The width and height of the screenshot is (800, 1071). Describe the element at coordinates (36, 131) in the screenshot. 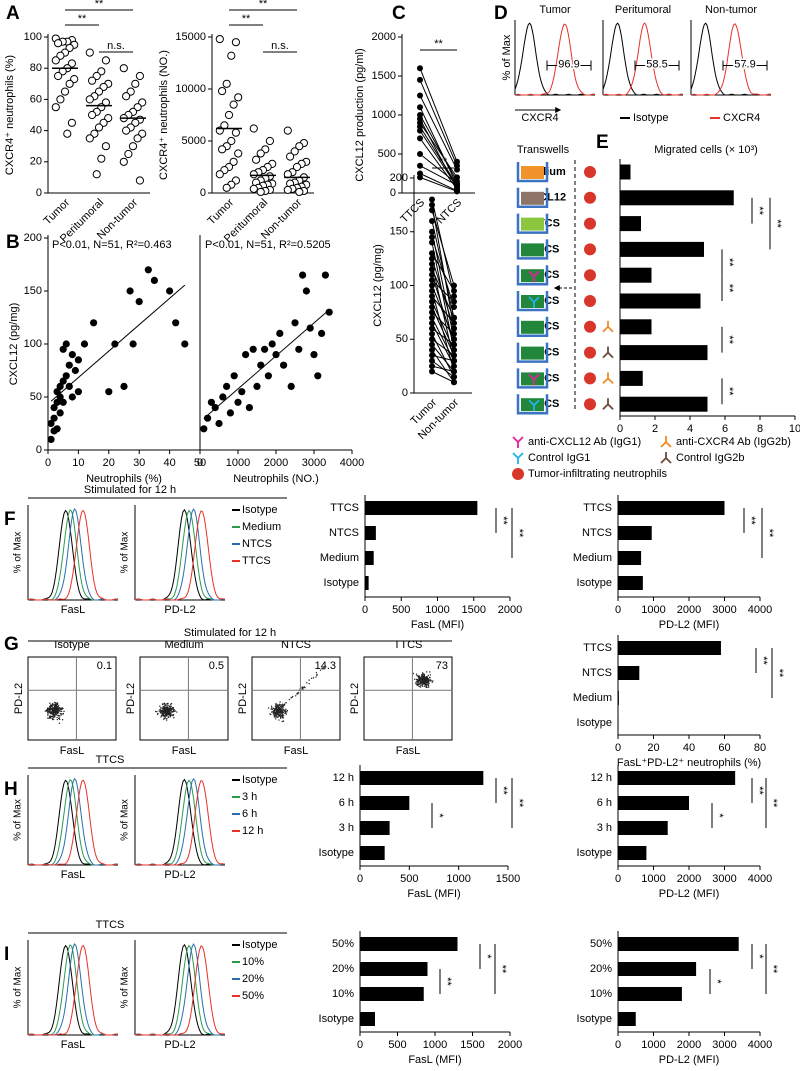

I see `y-tick-label: 40` at that location.